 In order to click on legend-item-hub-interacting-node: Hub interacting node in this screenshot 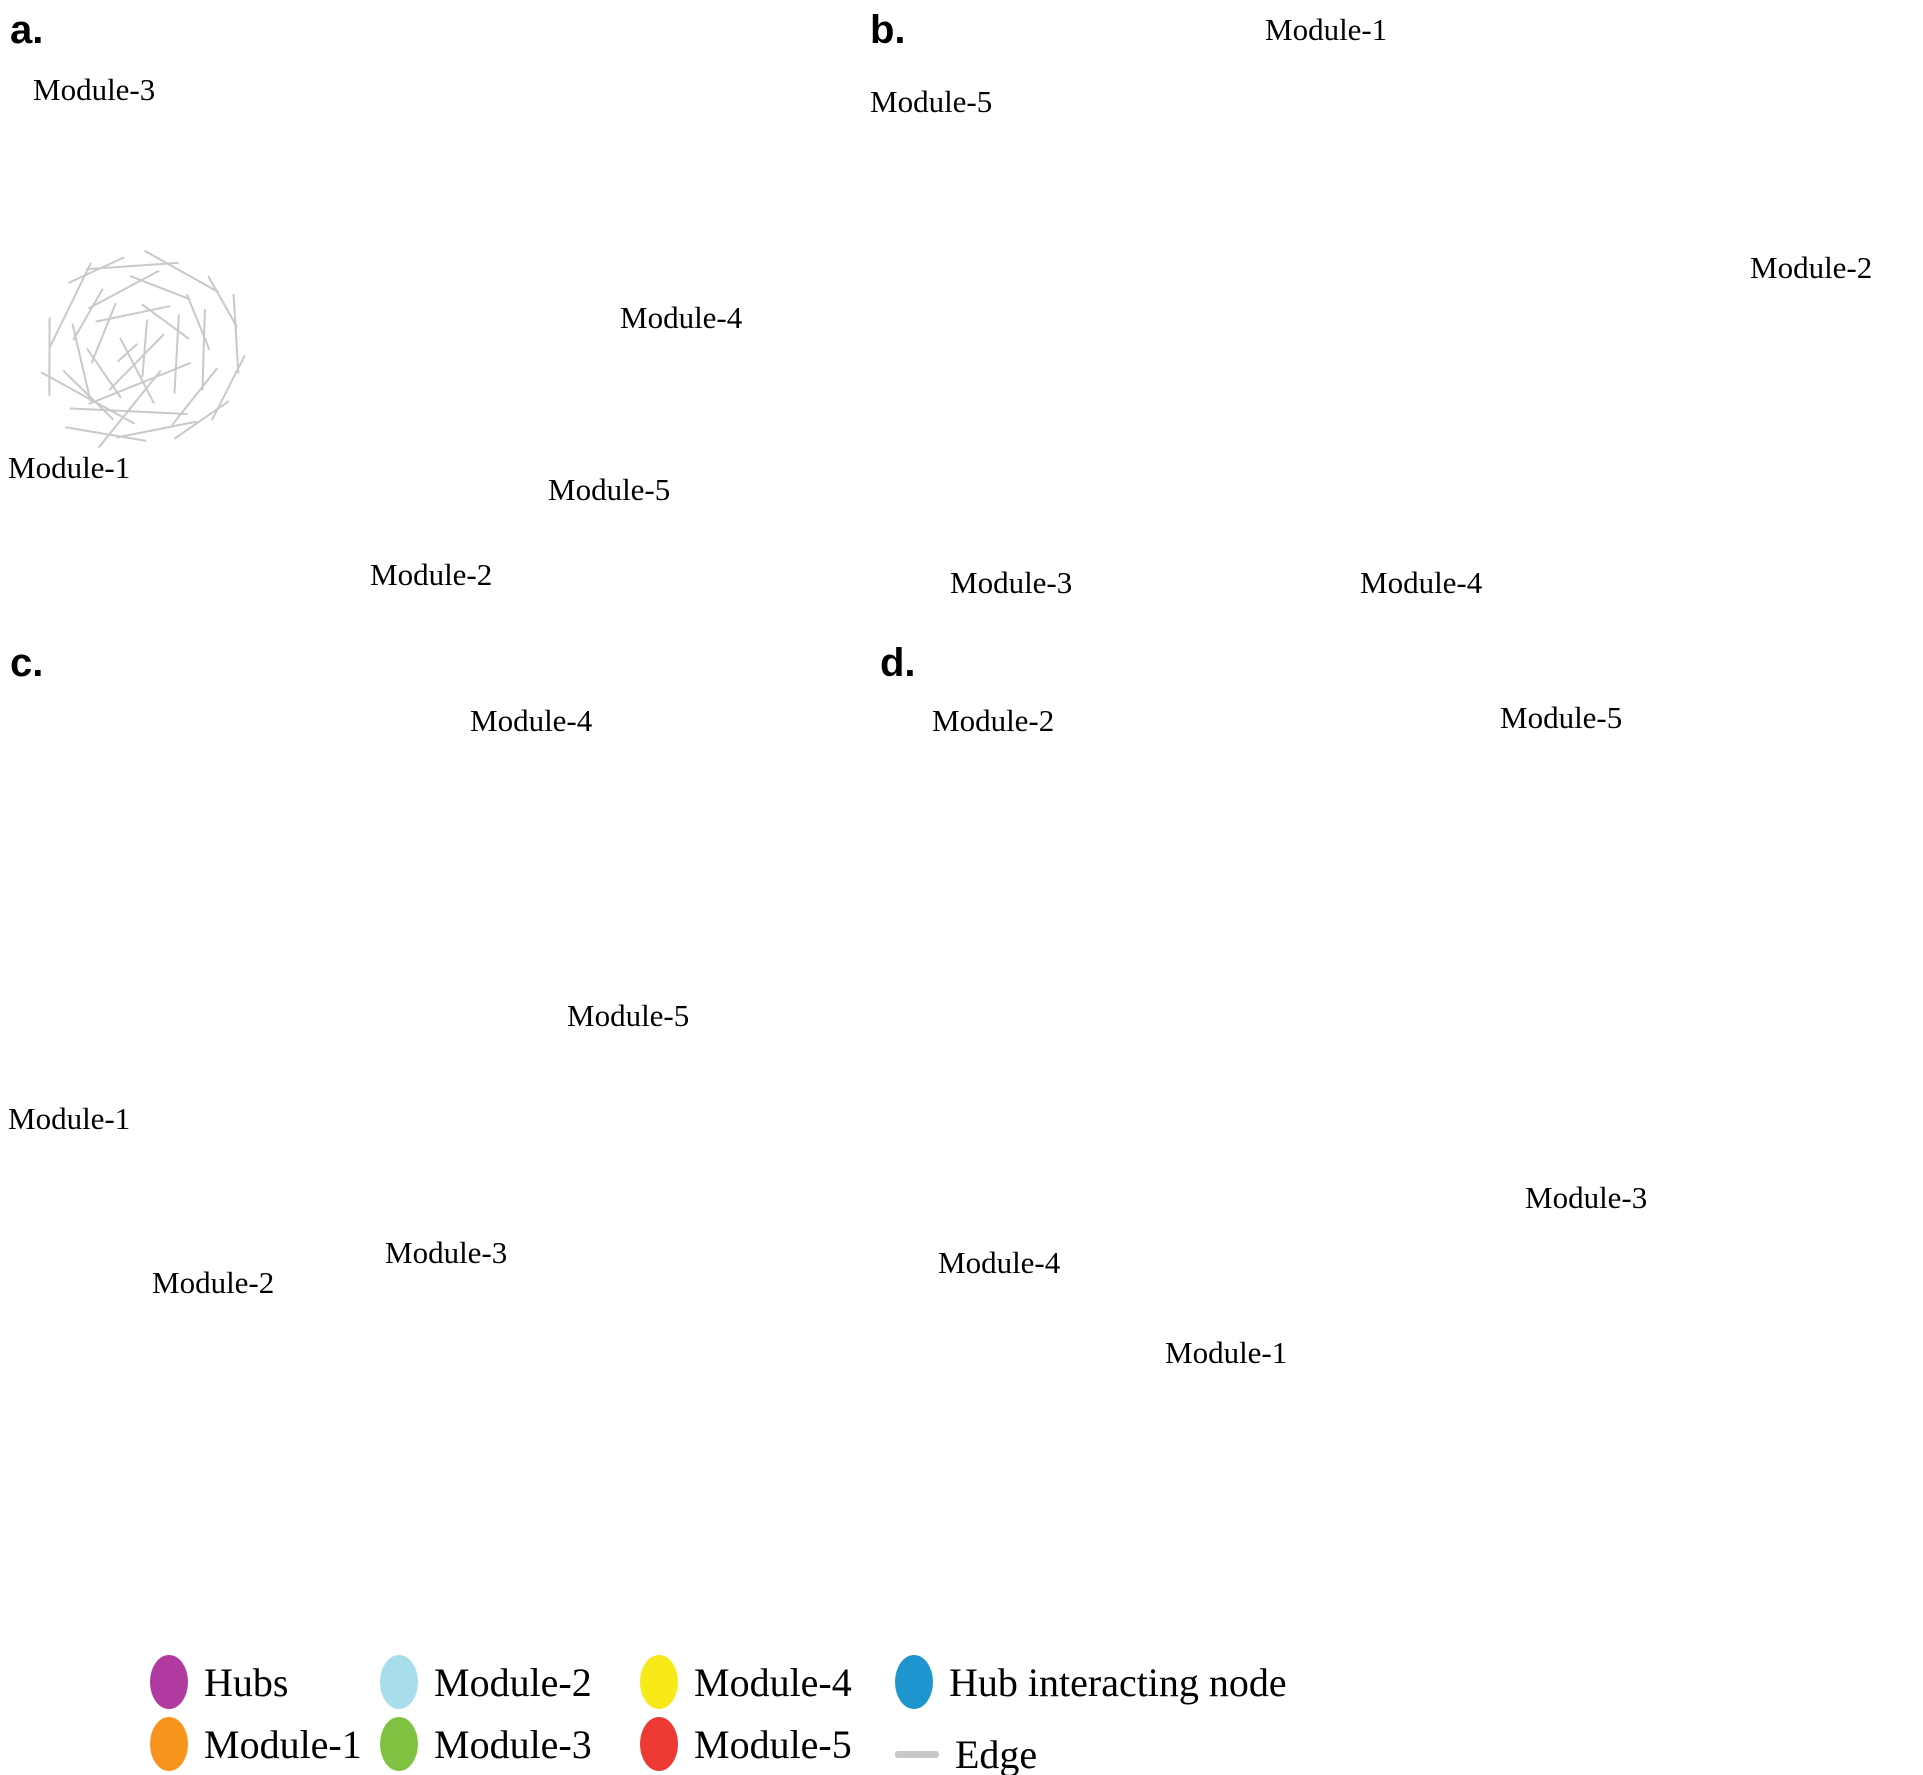, I will do `click(1091, 1682)`.